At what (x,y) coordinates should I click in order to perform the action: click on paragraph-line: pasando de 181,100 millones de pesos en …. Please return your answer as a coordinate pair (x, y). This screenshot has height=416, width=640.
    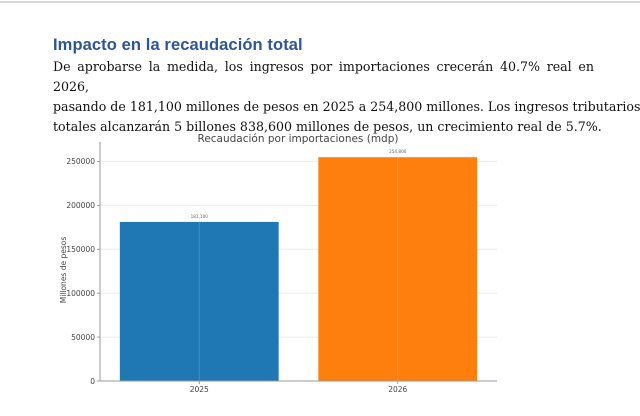
    Looking at the image, I should click on (346, 106).